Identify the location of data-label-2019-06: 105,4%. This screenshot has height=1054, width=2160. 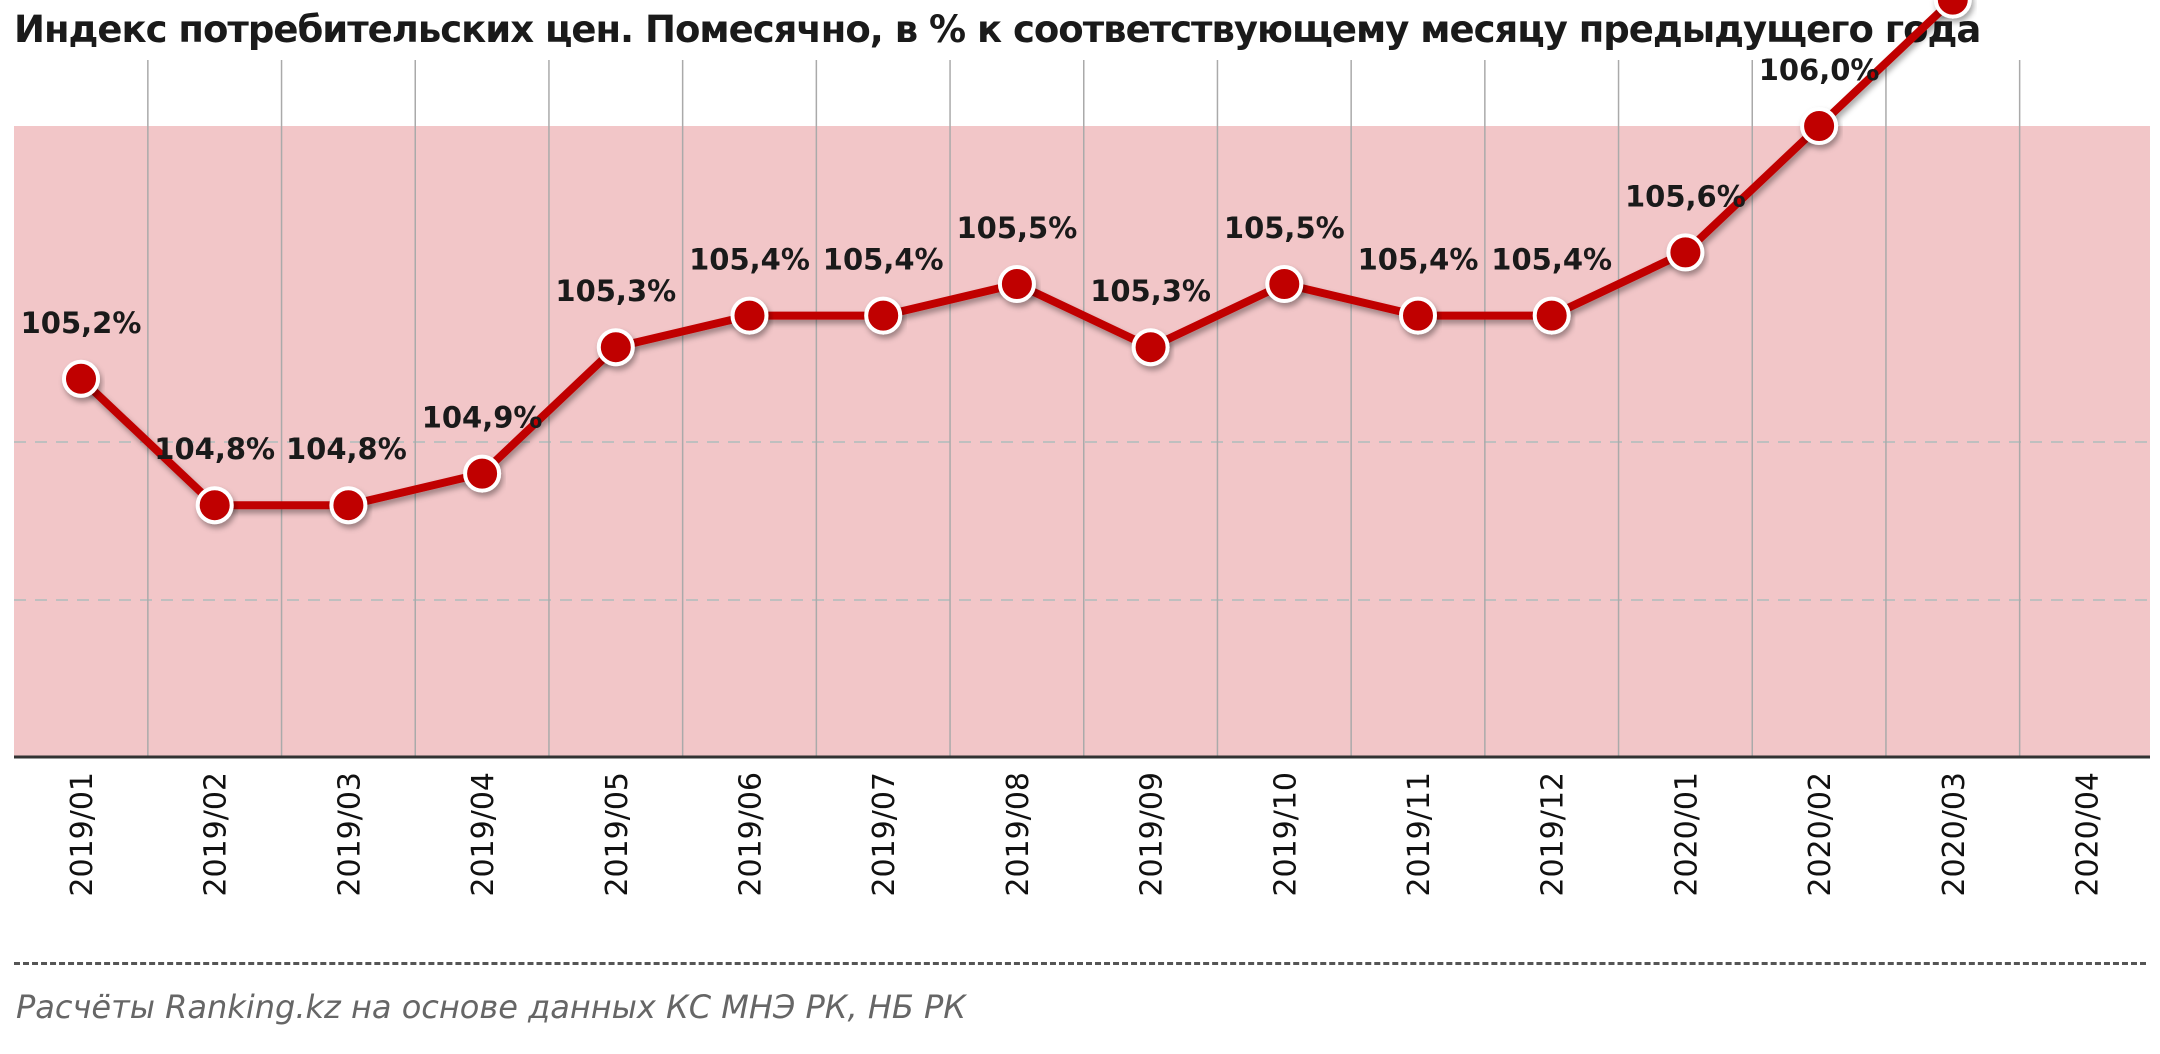
(749, 260).